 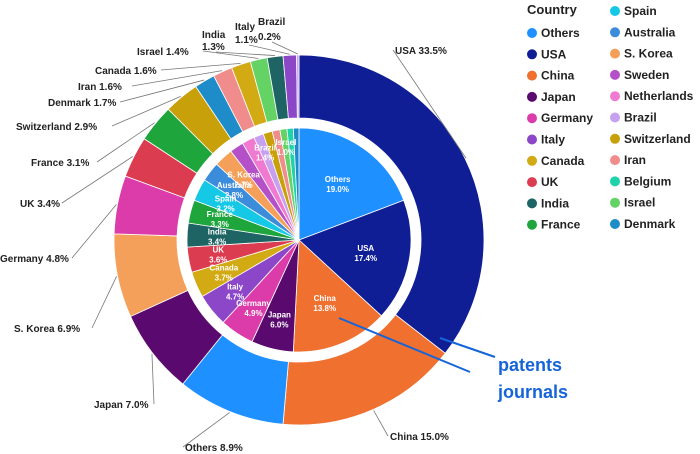 What do you see at coordinates (615, 181) in the screenshot?
I see `legend-marker-belgium` at bounding box center [615, 181].